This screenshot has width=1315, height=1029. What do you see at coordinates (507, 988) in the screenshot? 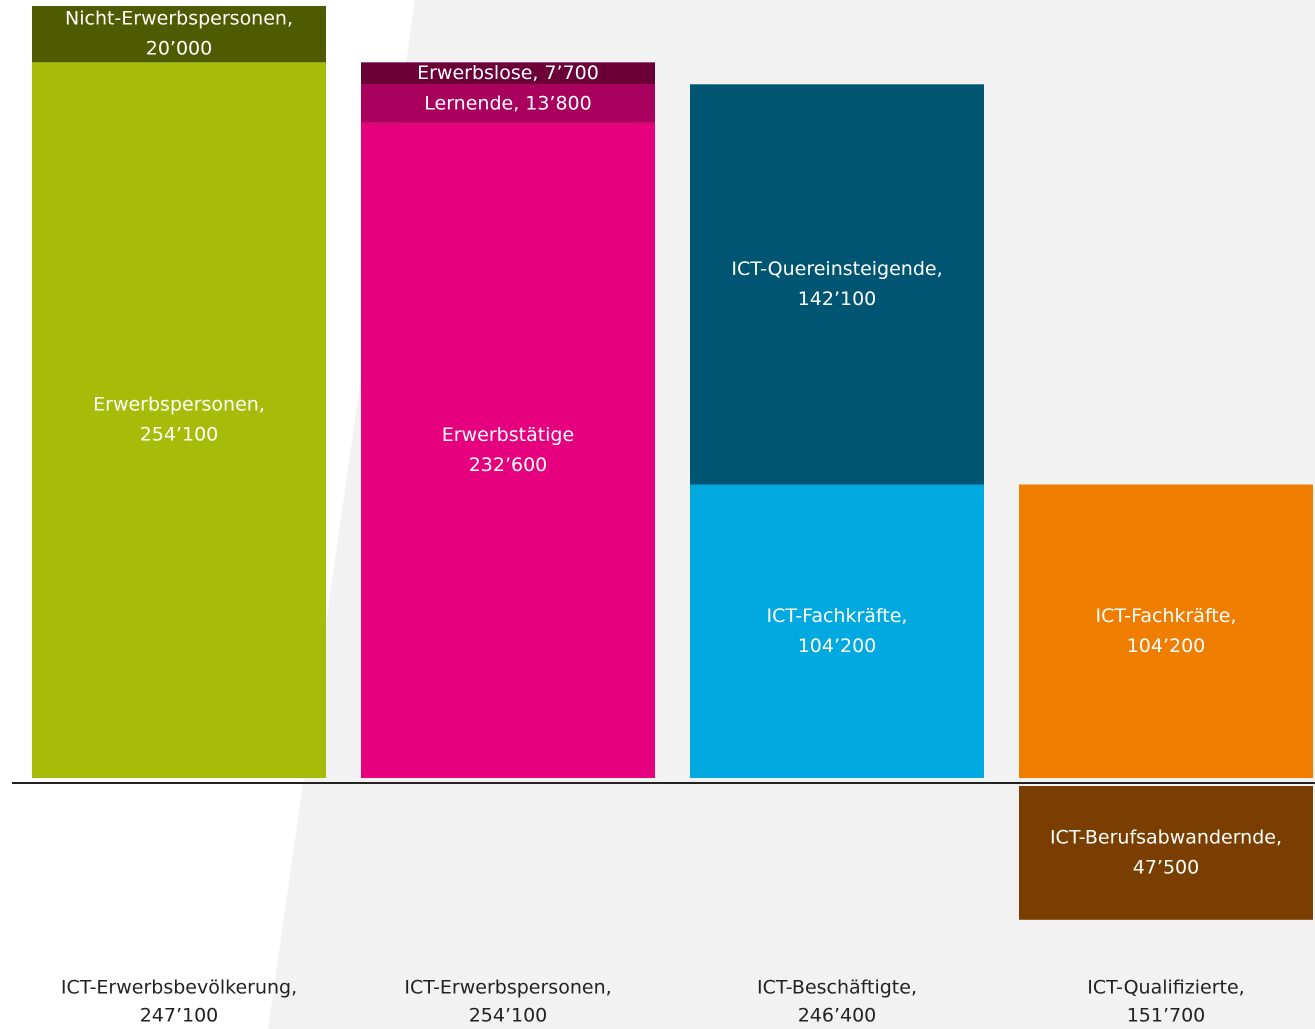
I see `category-label: ICT-Erwerbspersonen,` at bounding box center [507, 988].